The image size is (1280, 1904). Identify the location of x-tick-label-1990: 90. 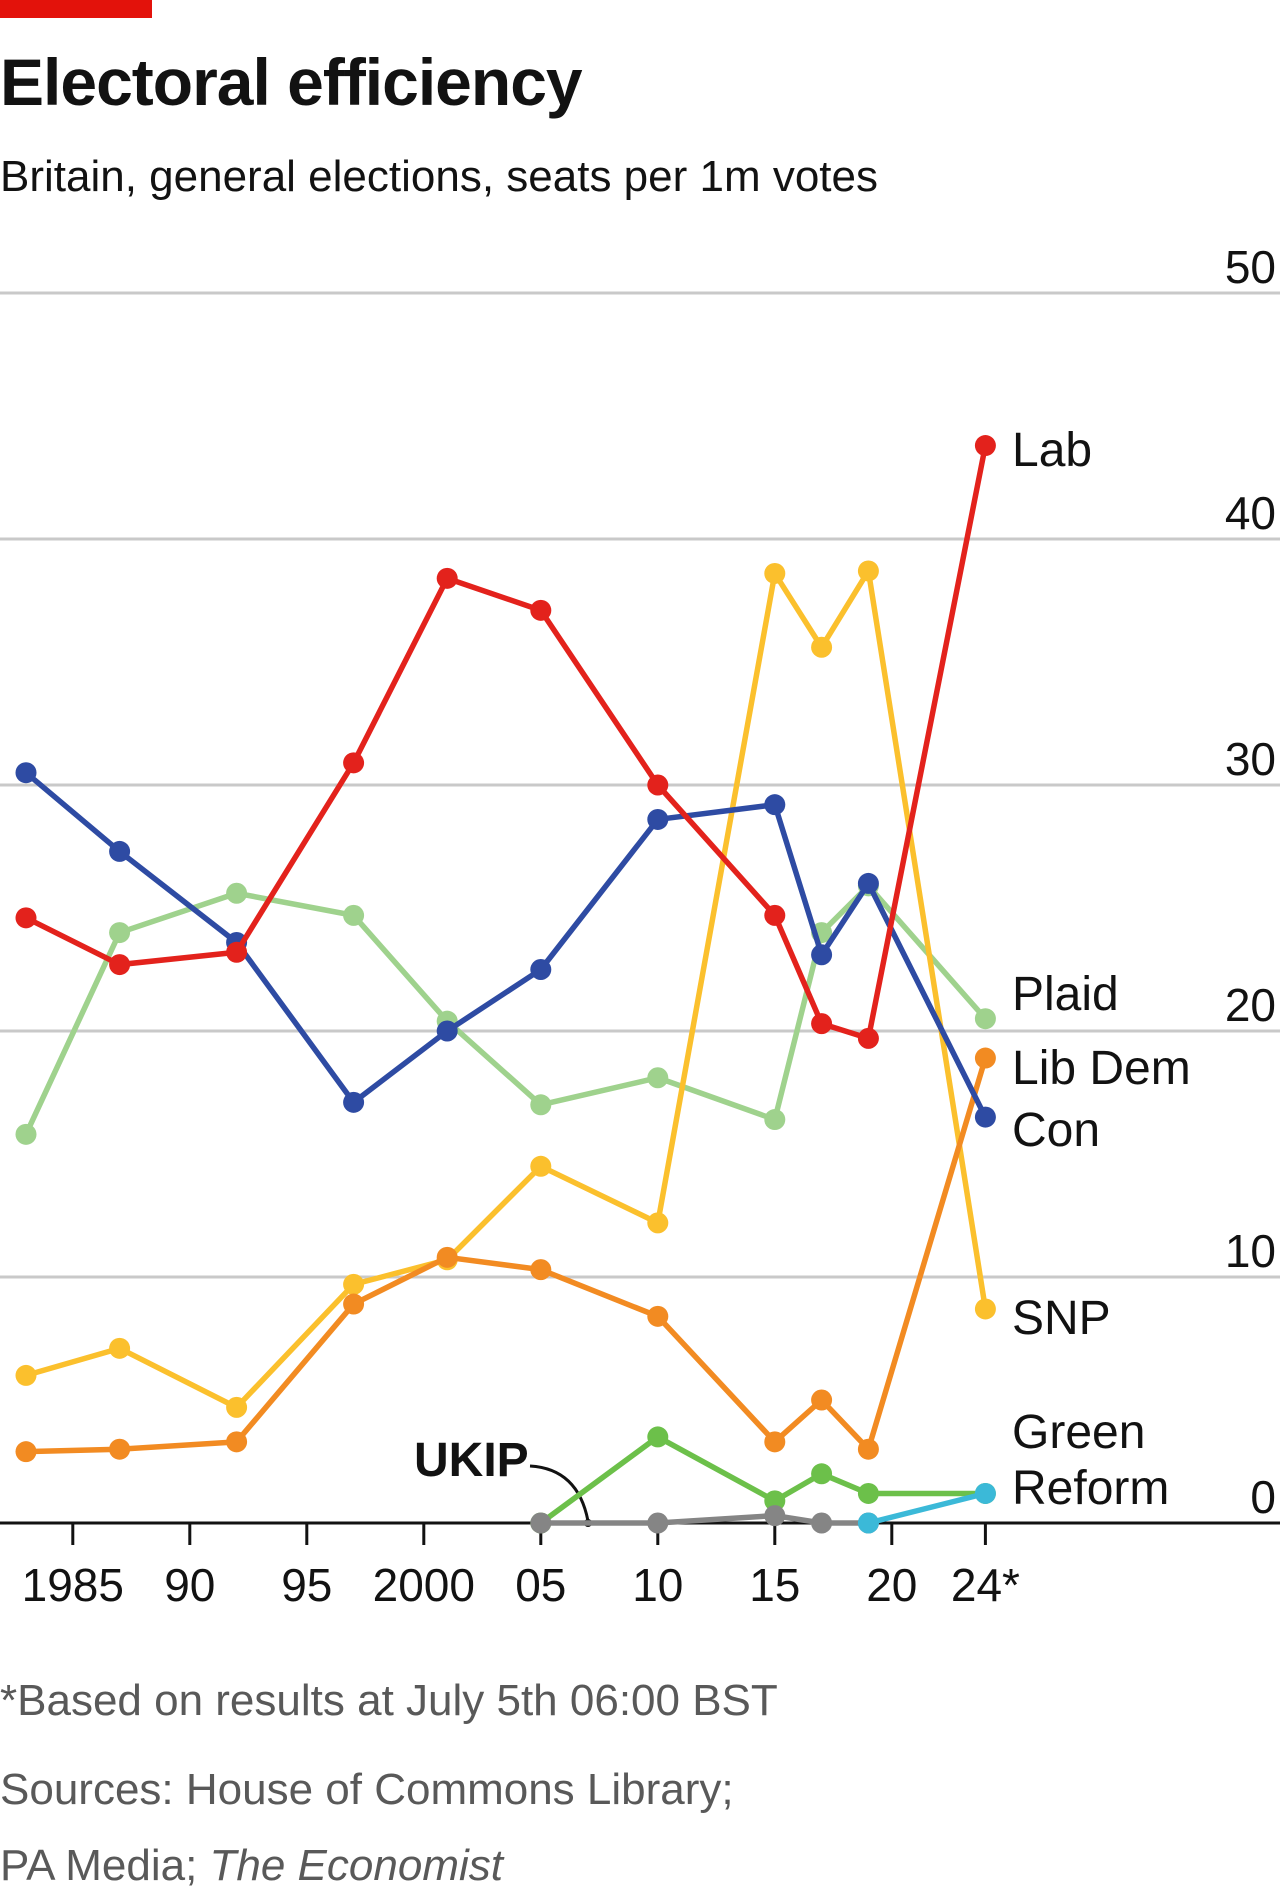
(189, 1585).